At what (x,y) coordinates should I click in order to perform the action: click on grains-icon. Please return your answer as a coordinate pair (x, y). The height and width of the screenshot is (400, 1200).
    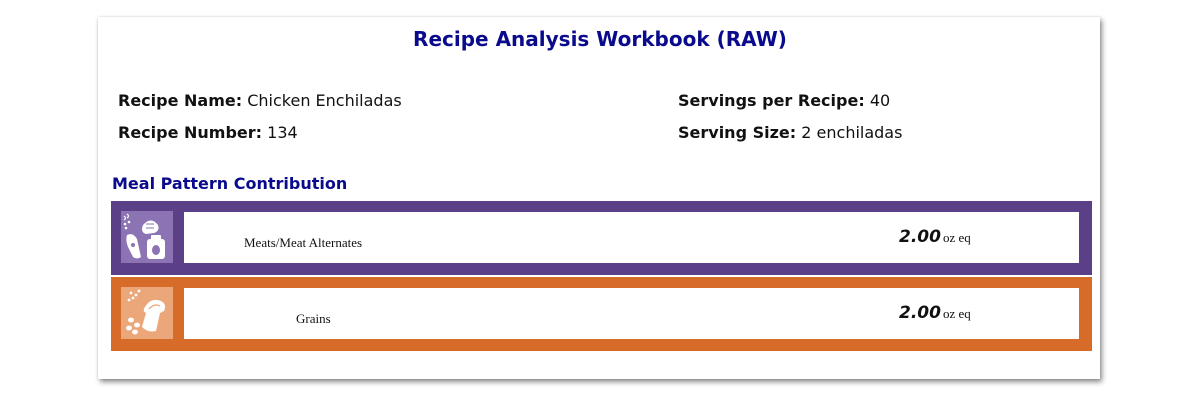
    Looking at the image, I should click on (147, 313).